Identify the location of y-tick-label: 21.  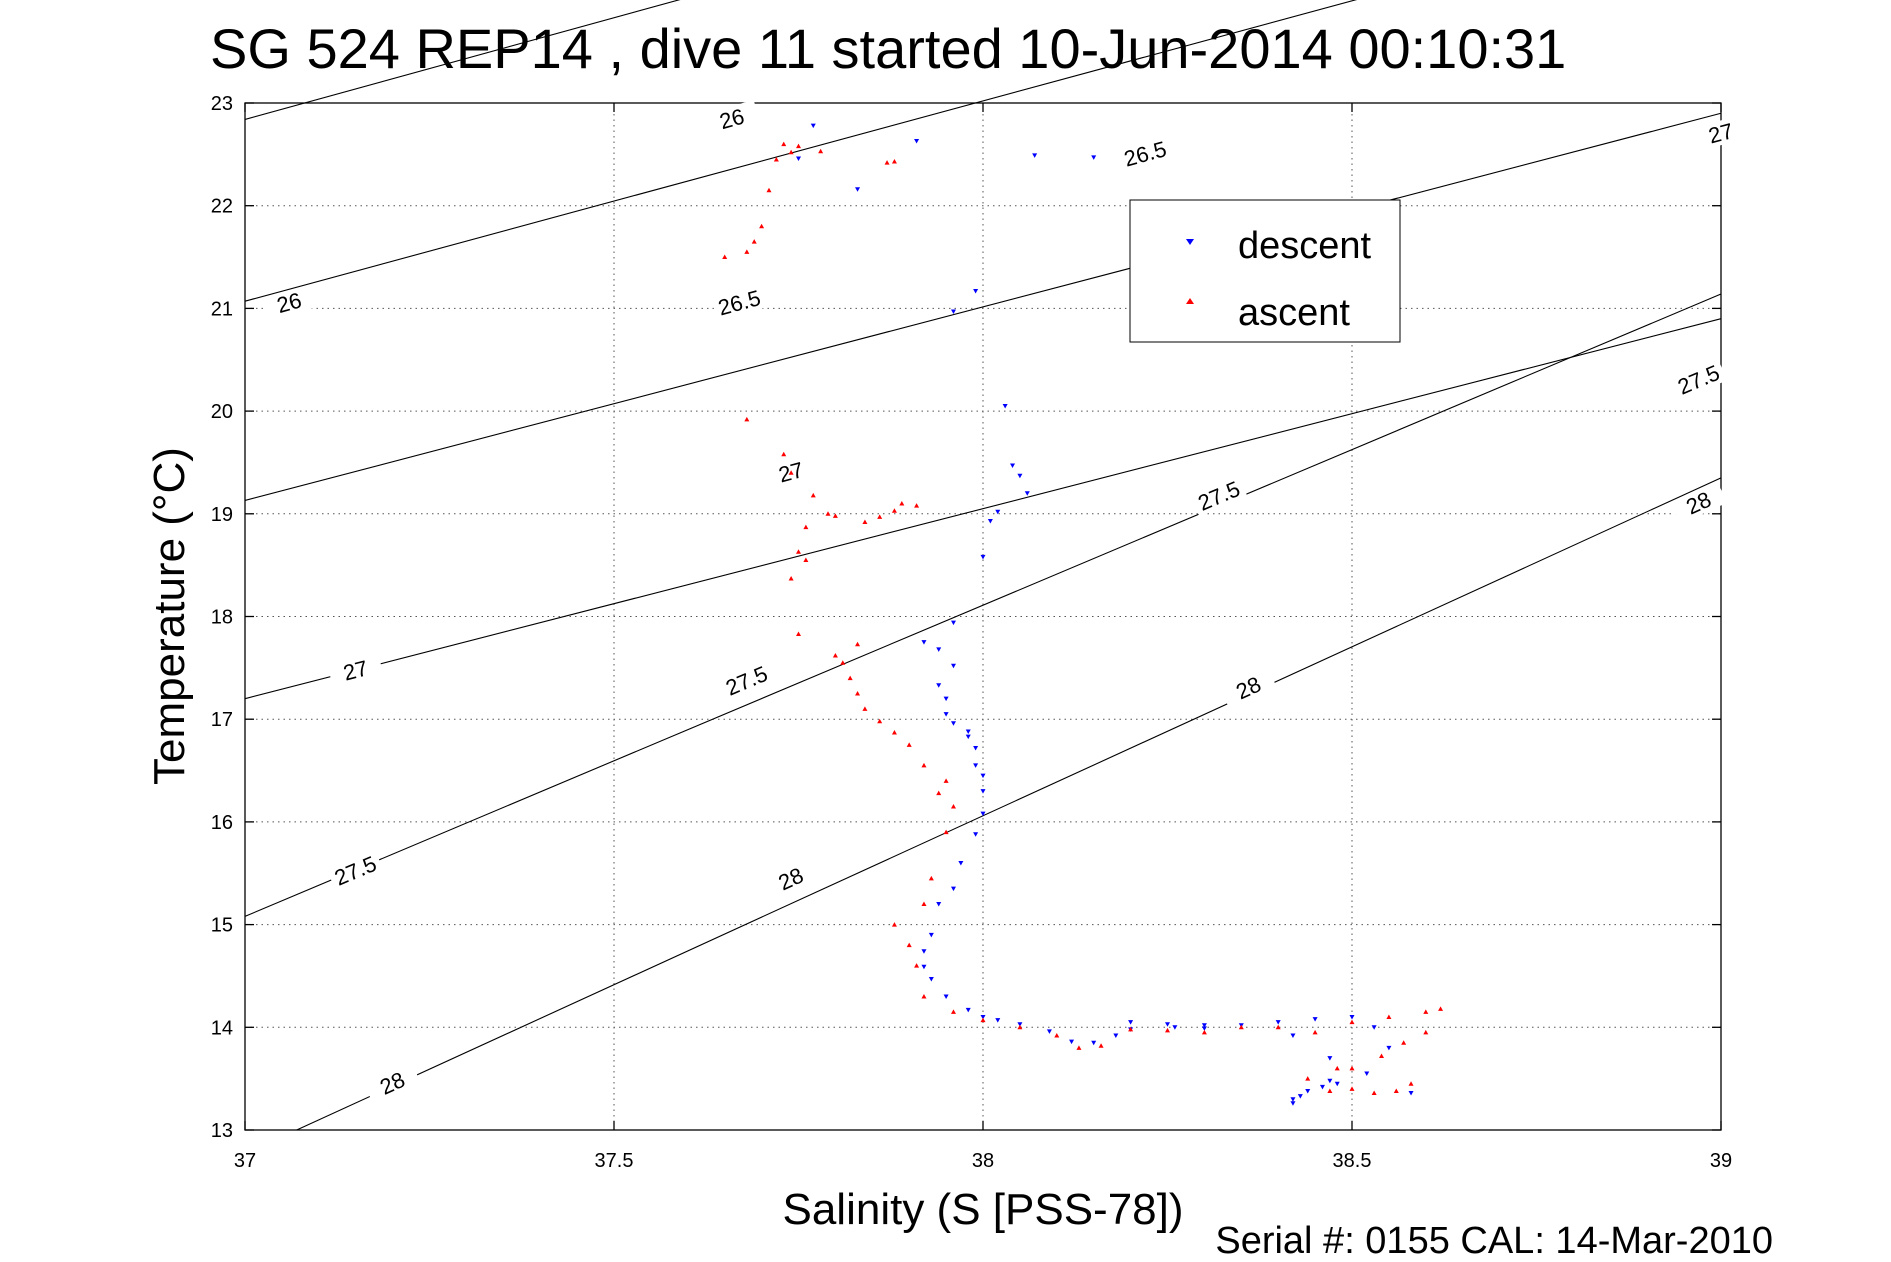
(222, 309).